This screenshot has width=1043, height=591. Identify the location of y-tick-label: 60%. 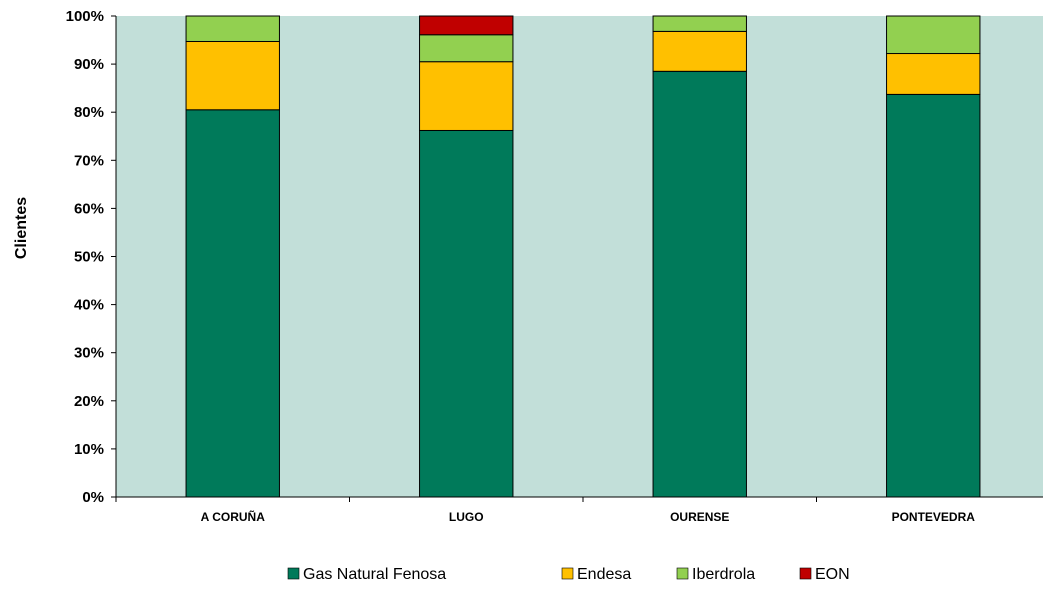
(89, 208).